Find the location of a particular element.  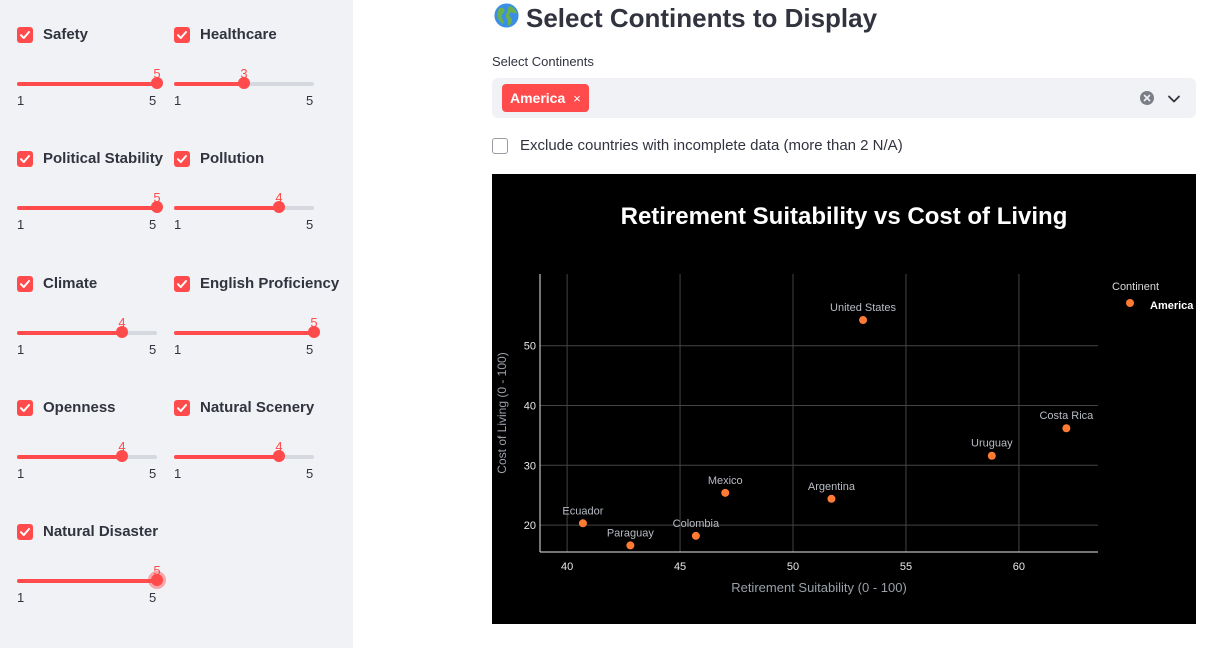

legend-item-label: America is located at coordinates (1172, 306).